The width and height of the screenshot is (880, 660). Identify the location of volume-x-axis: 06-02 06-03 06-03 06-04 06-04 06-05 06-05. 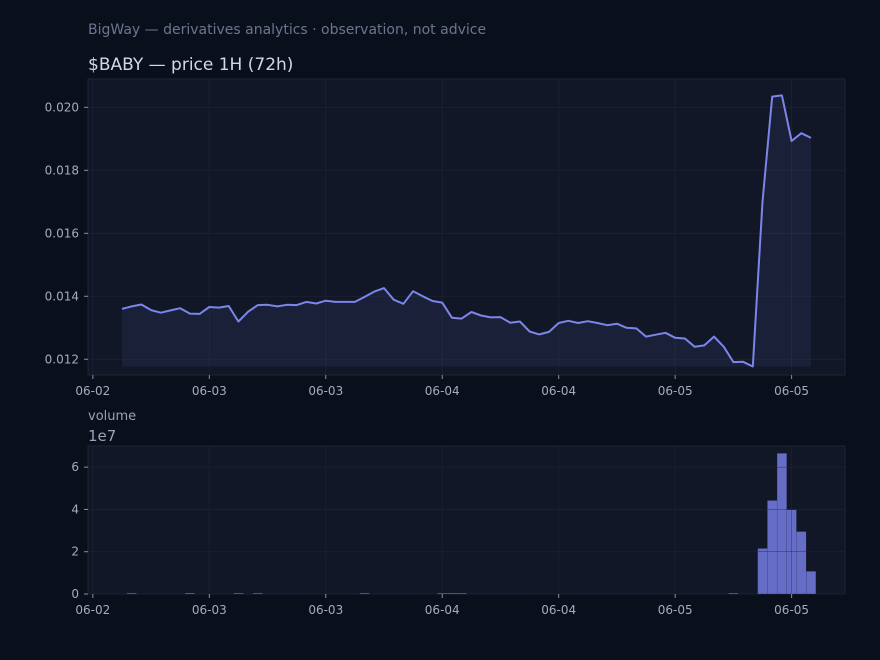
(442, 605).